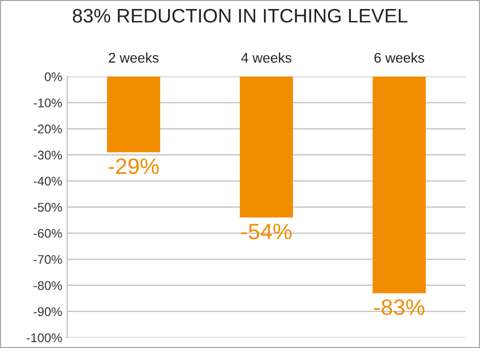 This screenshot has width=480, height=348. I want to click on data-label: -83%, so click(399, 307).